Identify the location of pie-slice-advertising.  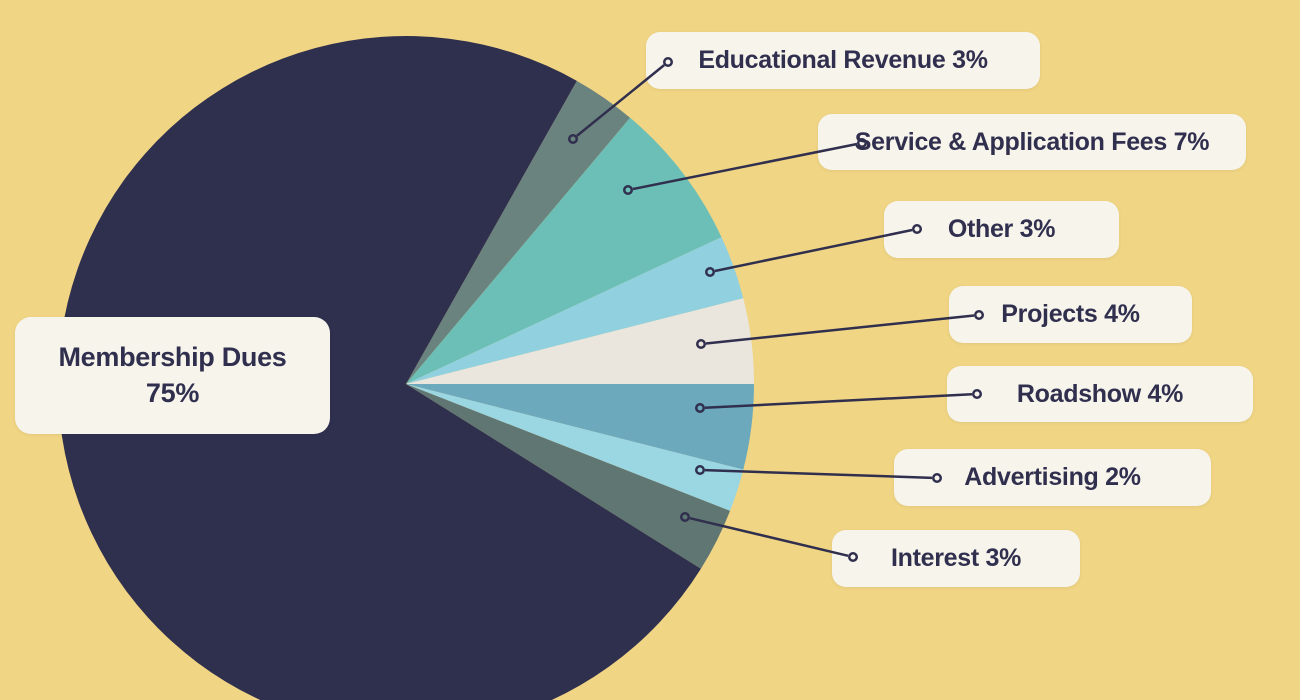
(575, 447).